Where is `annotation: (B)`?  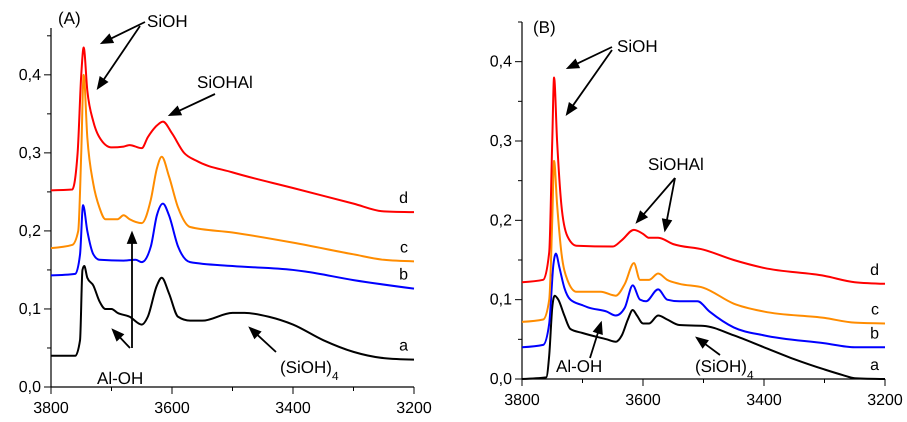 annotation: (B) is located at coordinates (544, 27).